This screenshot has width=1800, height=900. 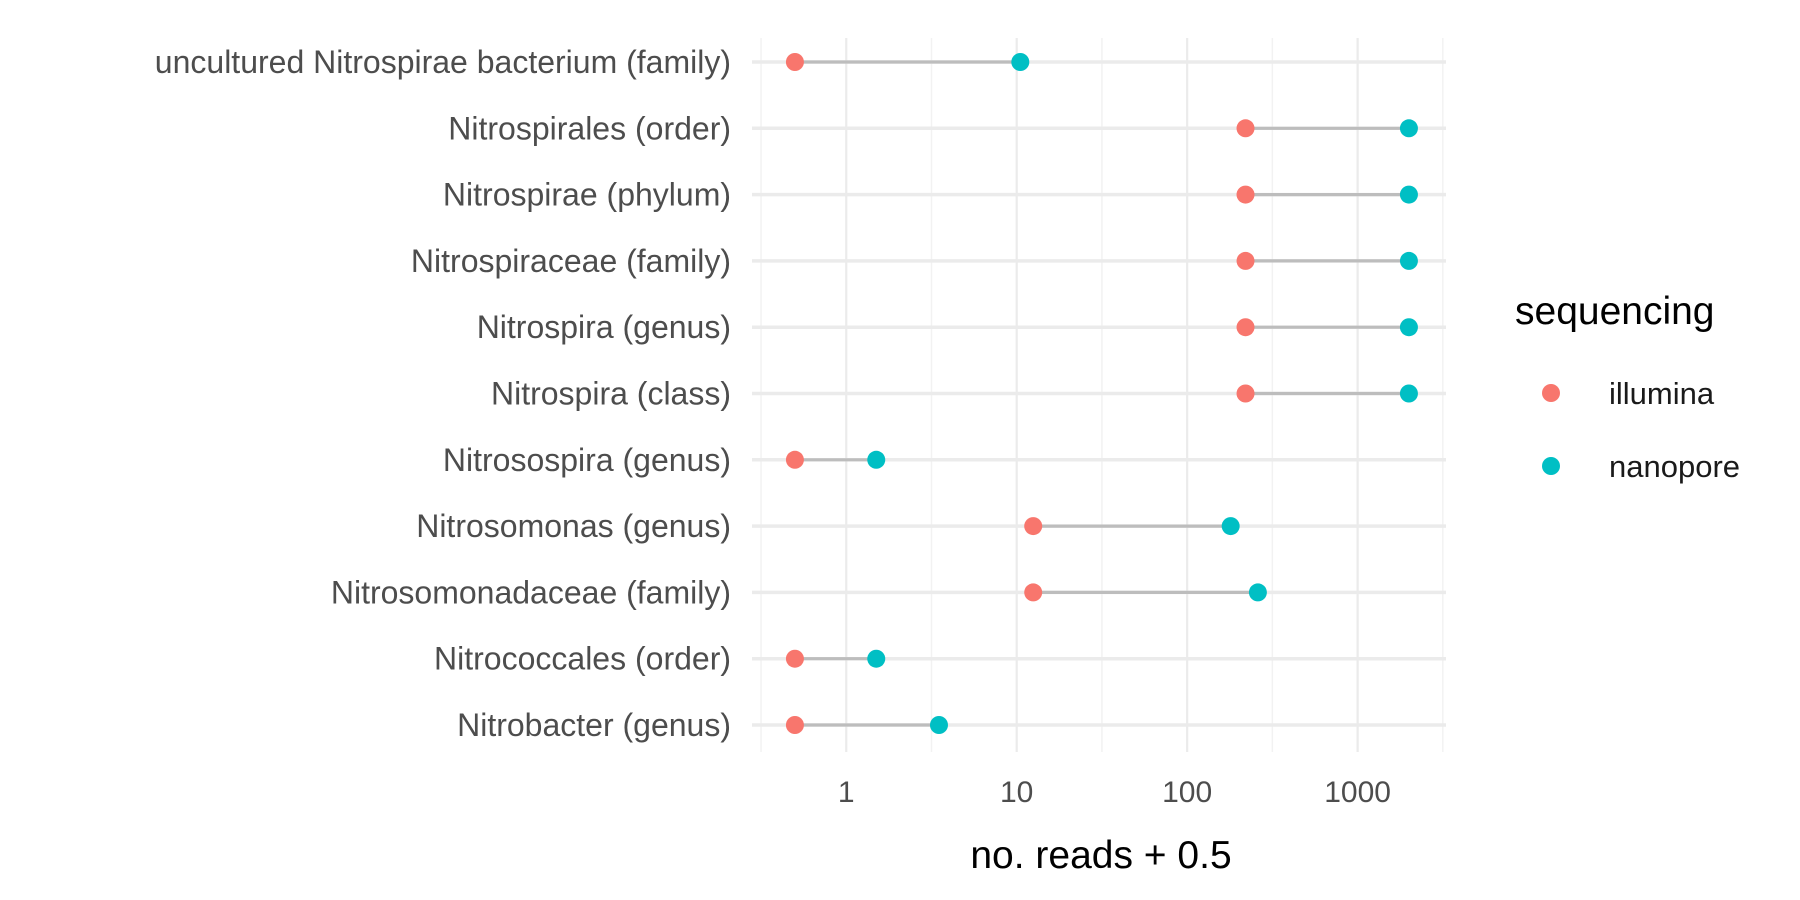 I want to click on legend-label: illumina, so click(x=1662, y=393).